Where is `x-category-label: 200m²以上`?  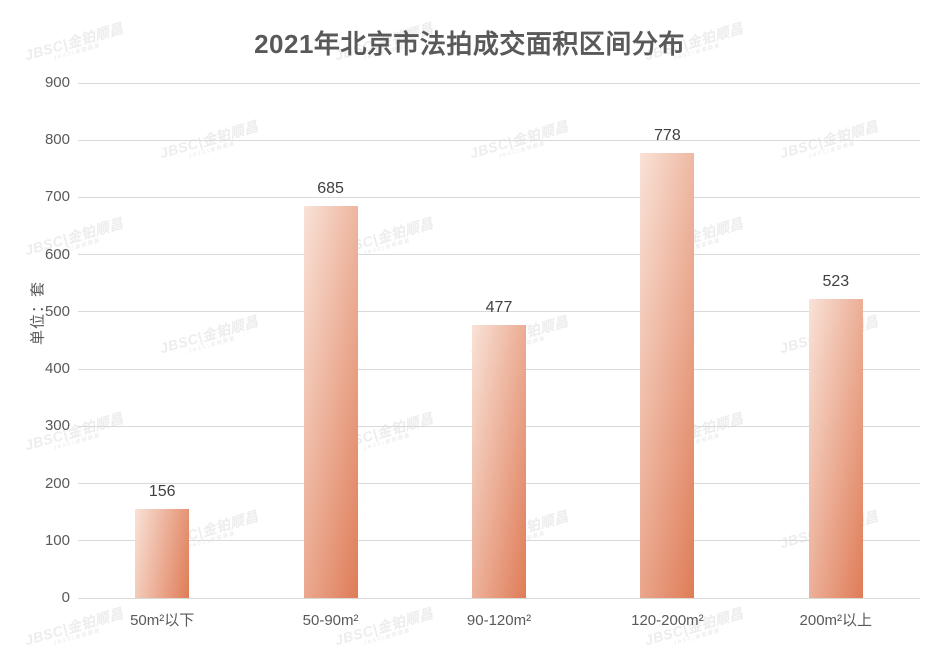 x-category-label: 200m²以上 is located at coordinates (836, 620).